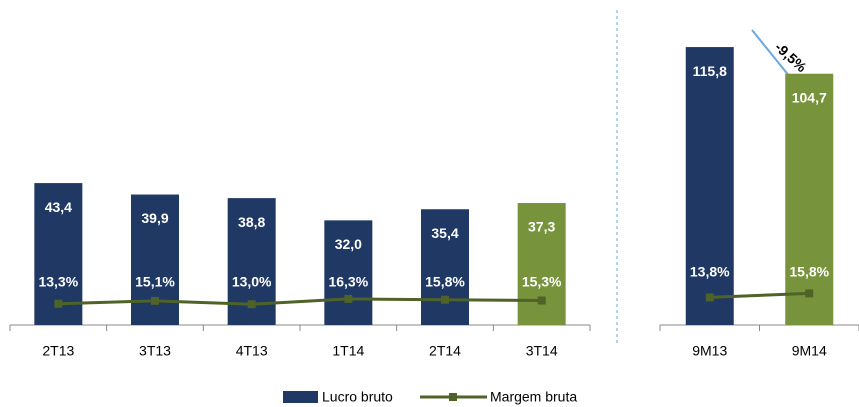  What do you see at coordinates (251, 222) in the screenshot?
I see `bar-label: 38,8` at bounding box center [251, 222].